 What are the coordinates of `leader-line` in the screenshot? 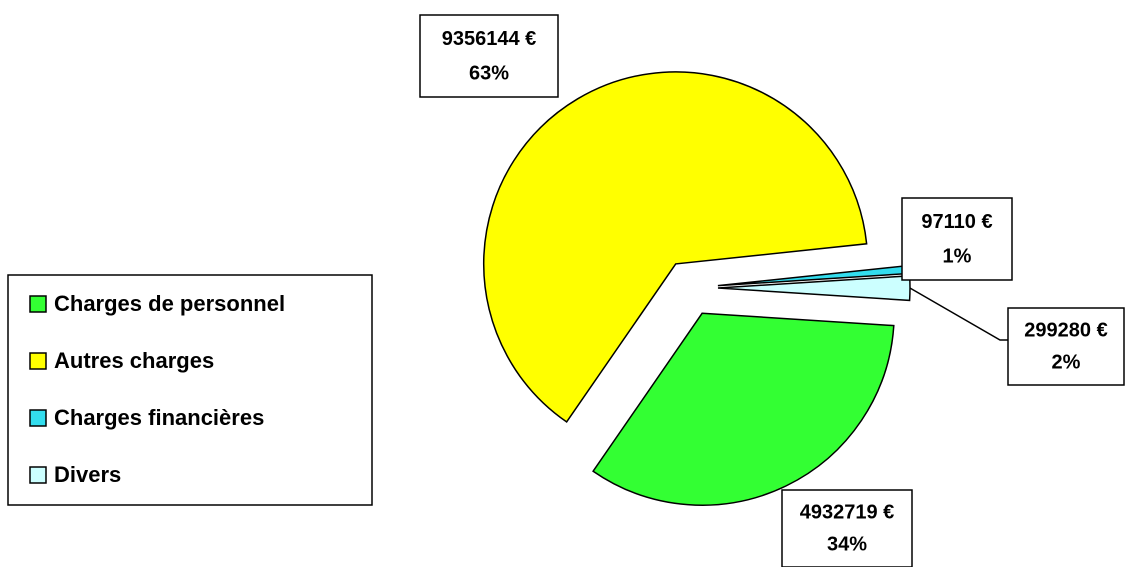 It's located at (955, 312).